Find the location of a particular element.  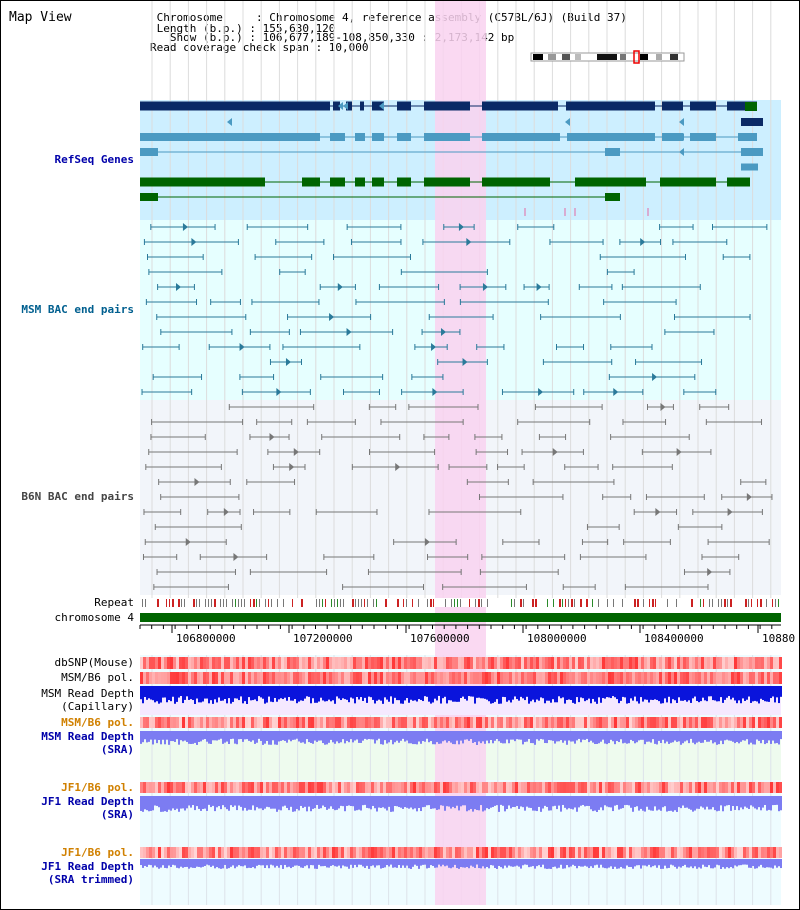

track-label-dbsnp: dbSNP(Mouse) is located at coordinates (94, 662).